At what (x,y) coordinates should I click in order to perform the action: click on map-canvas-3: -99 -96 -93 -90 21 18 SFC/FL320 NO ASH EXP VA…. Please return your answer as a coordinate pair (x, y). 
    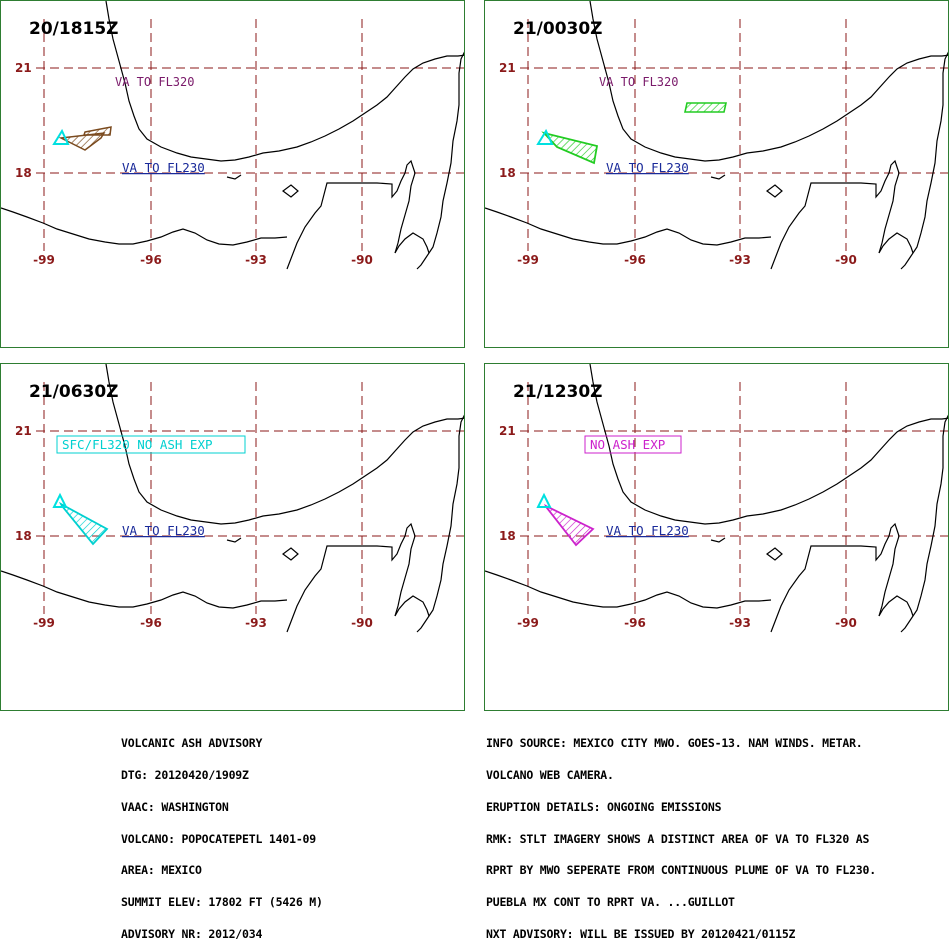
    Looking at the image, I should click on (232, 498).